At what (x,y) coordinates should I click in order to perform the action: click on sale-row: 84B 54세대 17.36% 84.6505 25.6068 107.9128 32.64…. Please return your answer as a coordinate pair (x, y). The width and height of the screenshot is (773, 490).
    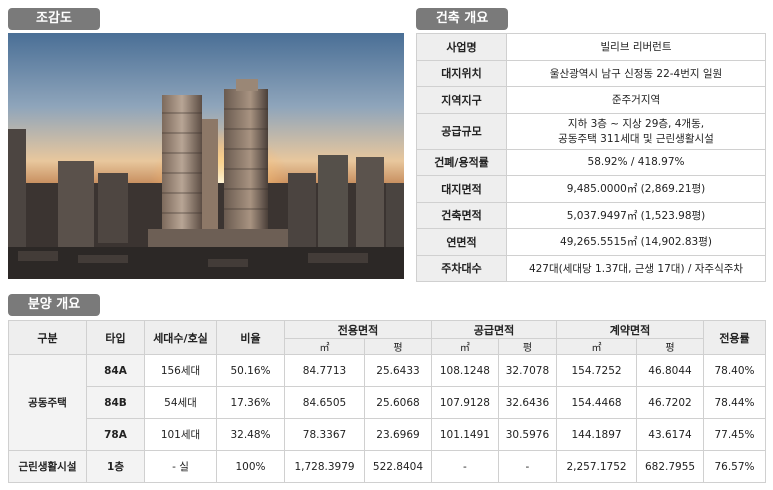
    Looking at the image, I should click on (387, 402).